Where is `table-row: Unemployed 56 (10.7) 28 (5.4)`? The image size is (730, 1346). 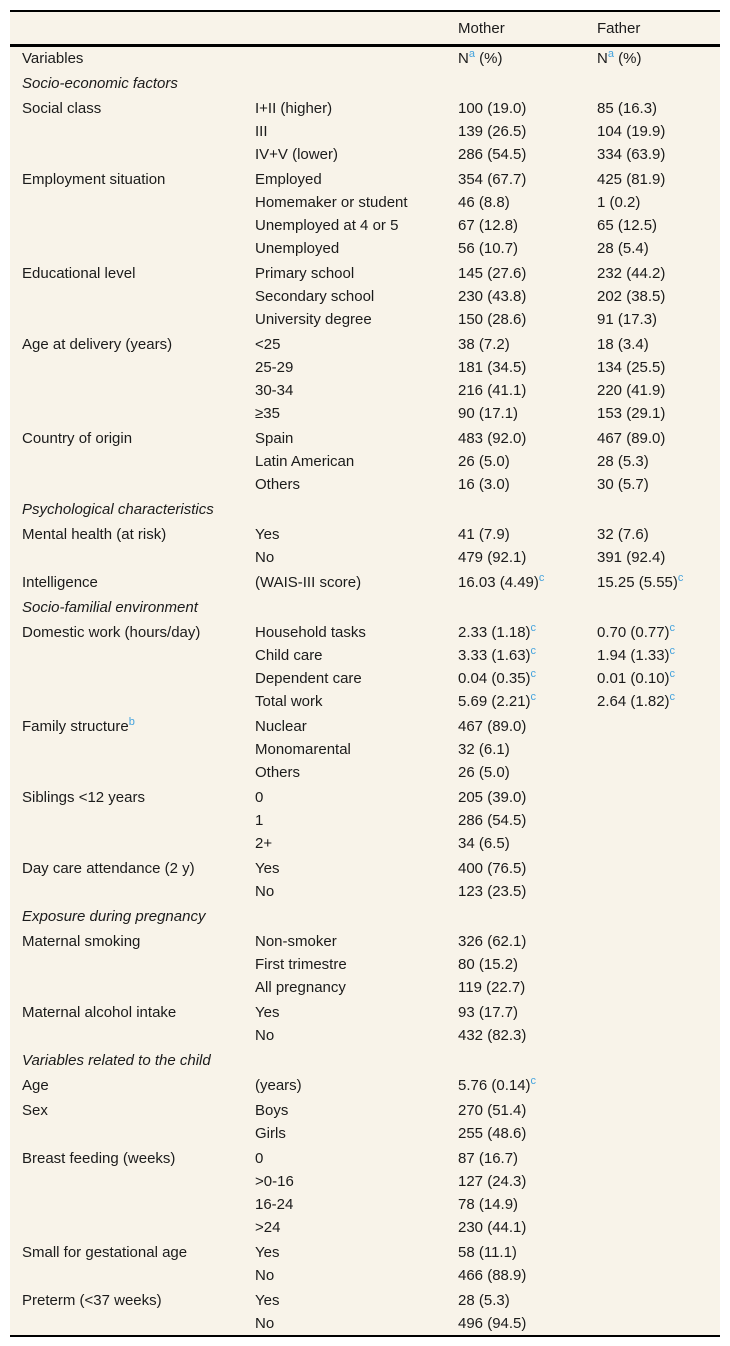
table-row: Unemployed 56 (10.7) 28 (5.4) is located at coordinates (365, 248).